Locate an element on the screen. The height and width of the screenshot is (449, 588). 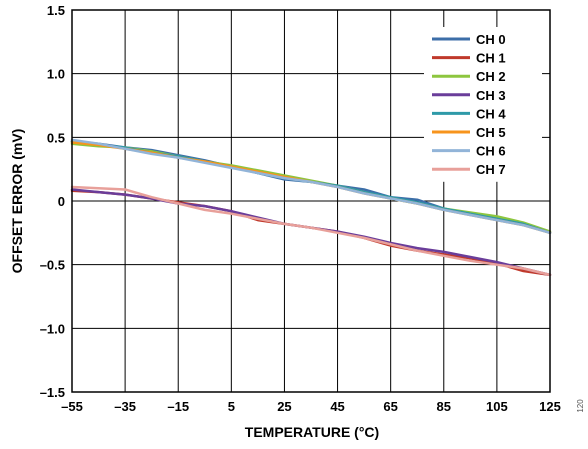
legend-label: CH 2 is located at coordinates (491, 76).